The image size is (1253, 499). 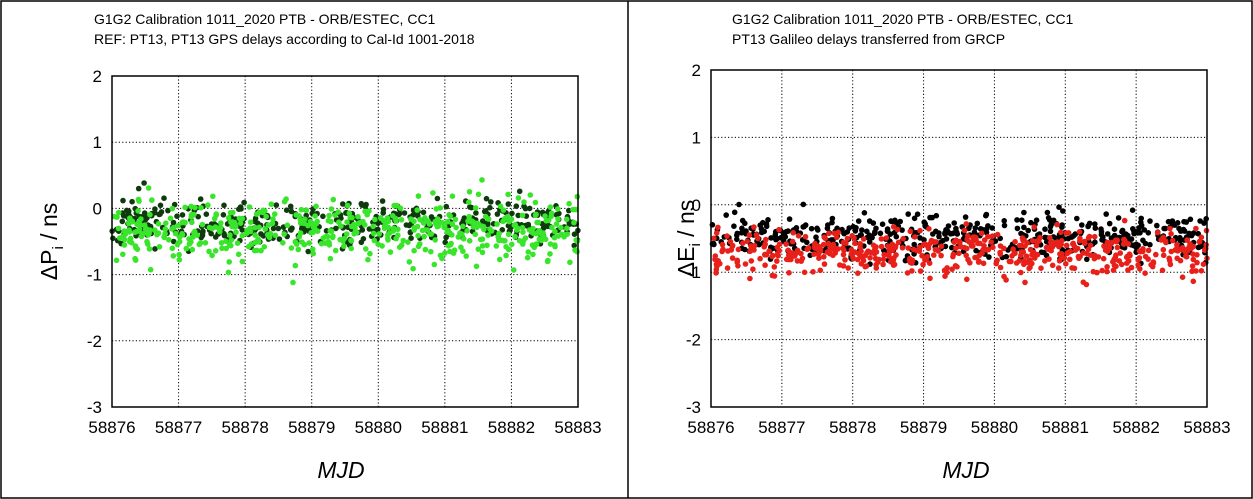 What do you see at coordinates (577, 427) in the screenshot?
I see `x-tick-label: 58883` at bounding box center [577, 427].